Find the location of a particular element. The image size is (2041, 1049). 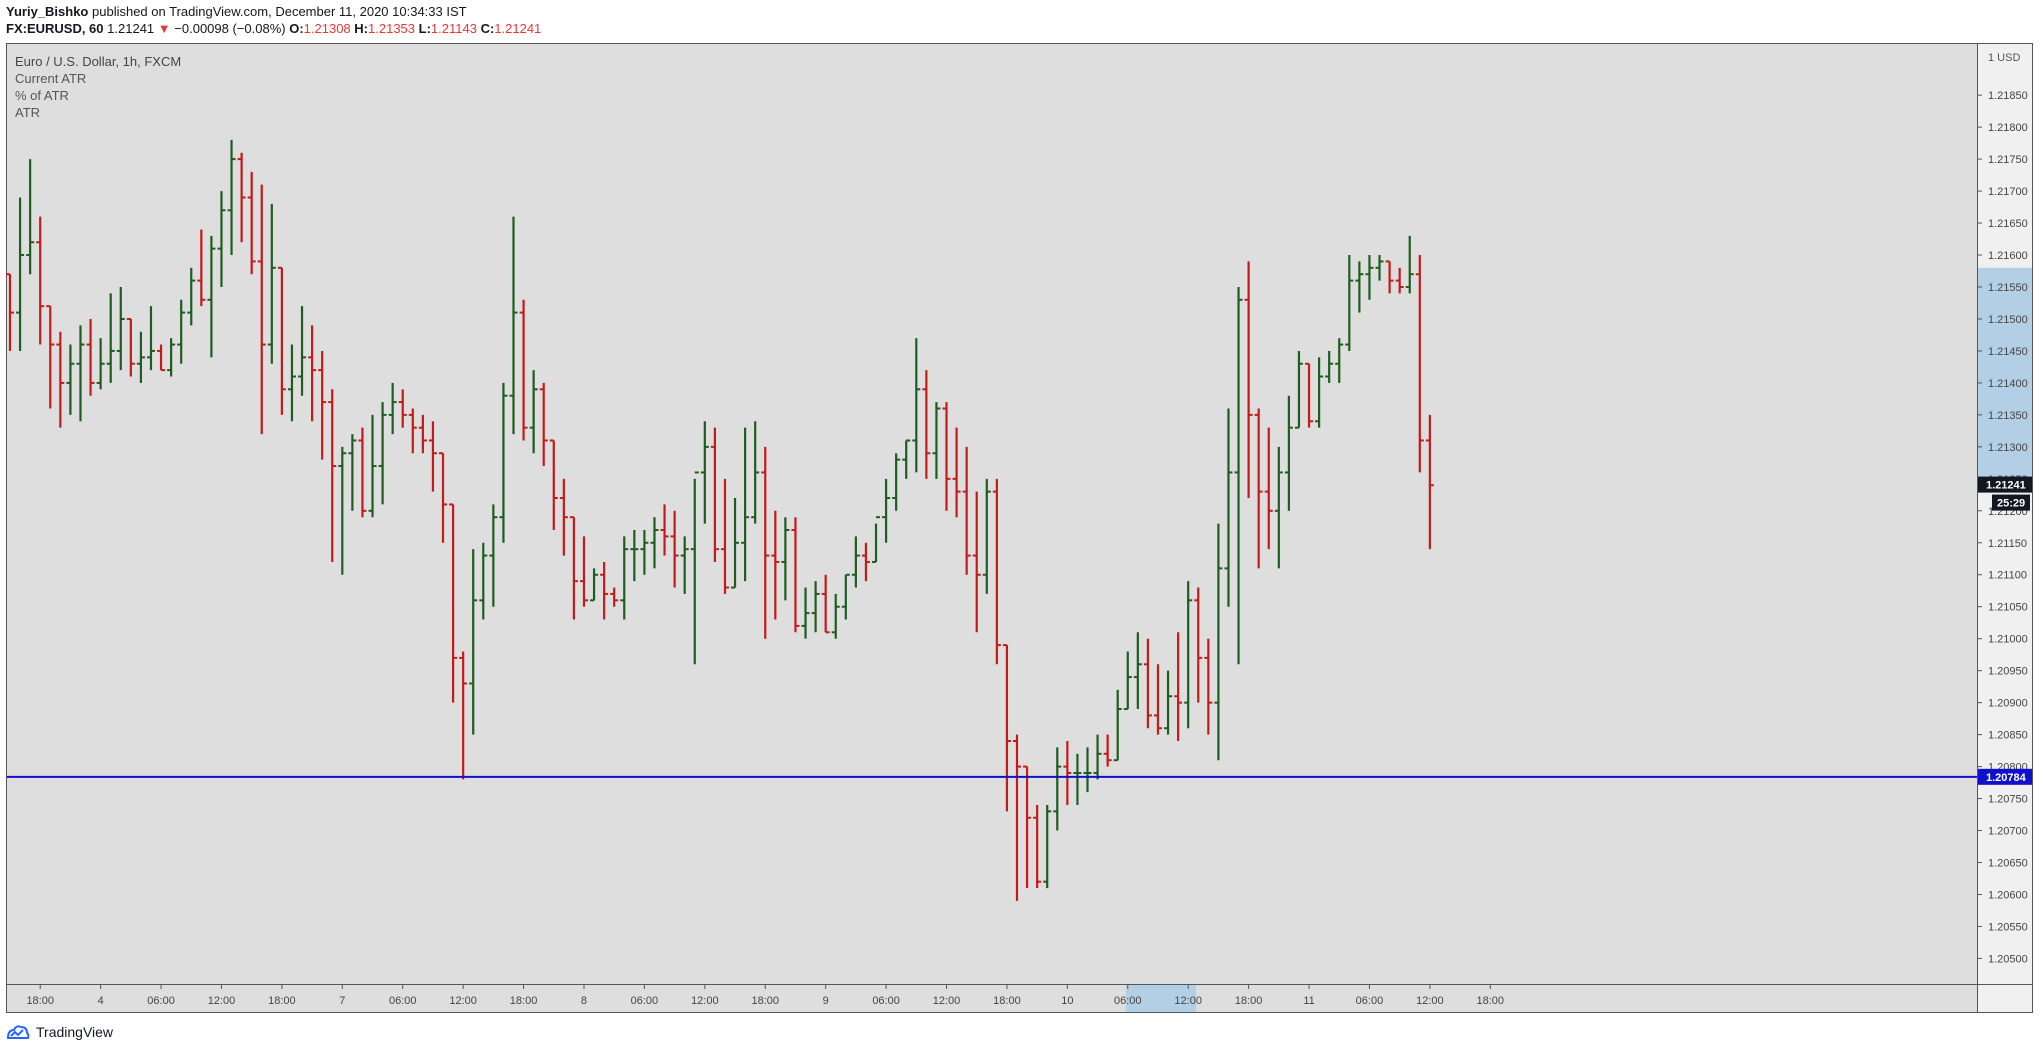

high-value: 1.21353 is located at coordinates (392, 28).